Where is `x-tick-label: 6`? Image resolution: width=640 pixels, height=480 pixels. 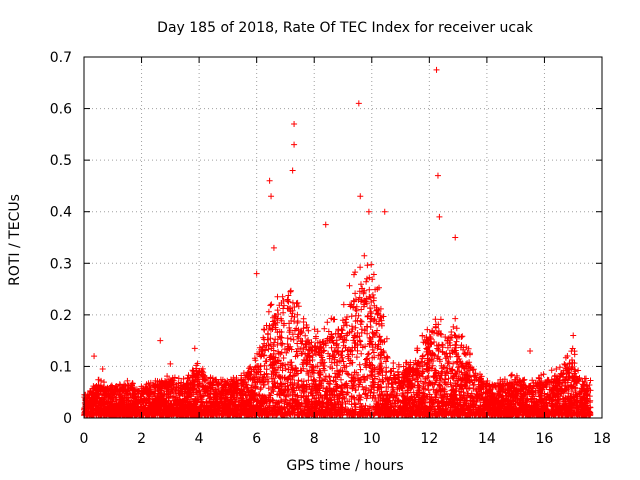 x-tick-label: 6 is located at coordinates (256, 439).